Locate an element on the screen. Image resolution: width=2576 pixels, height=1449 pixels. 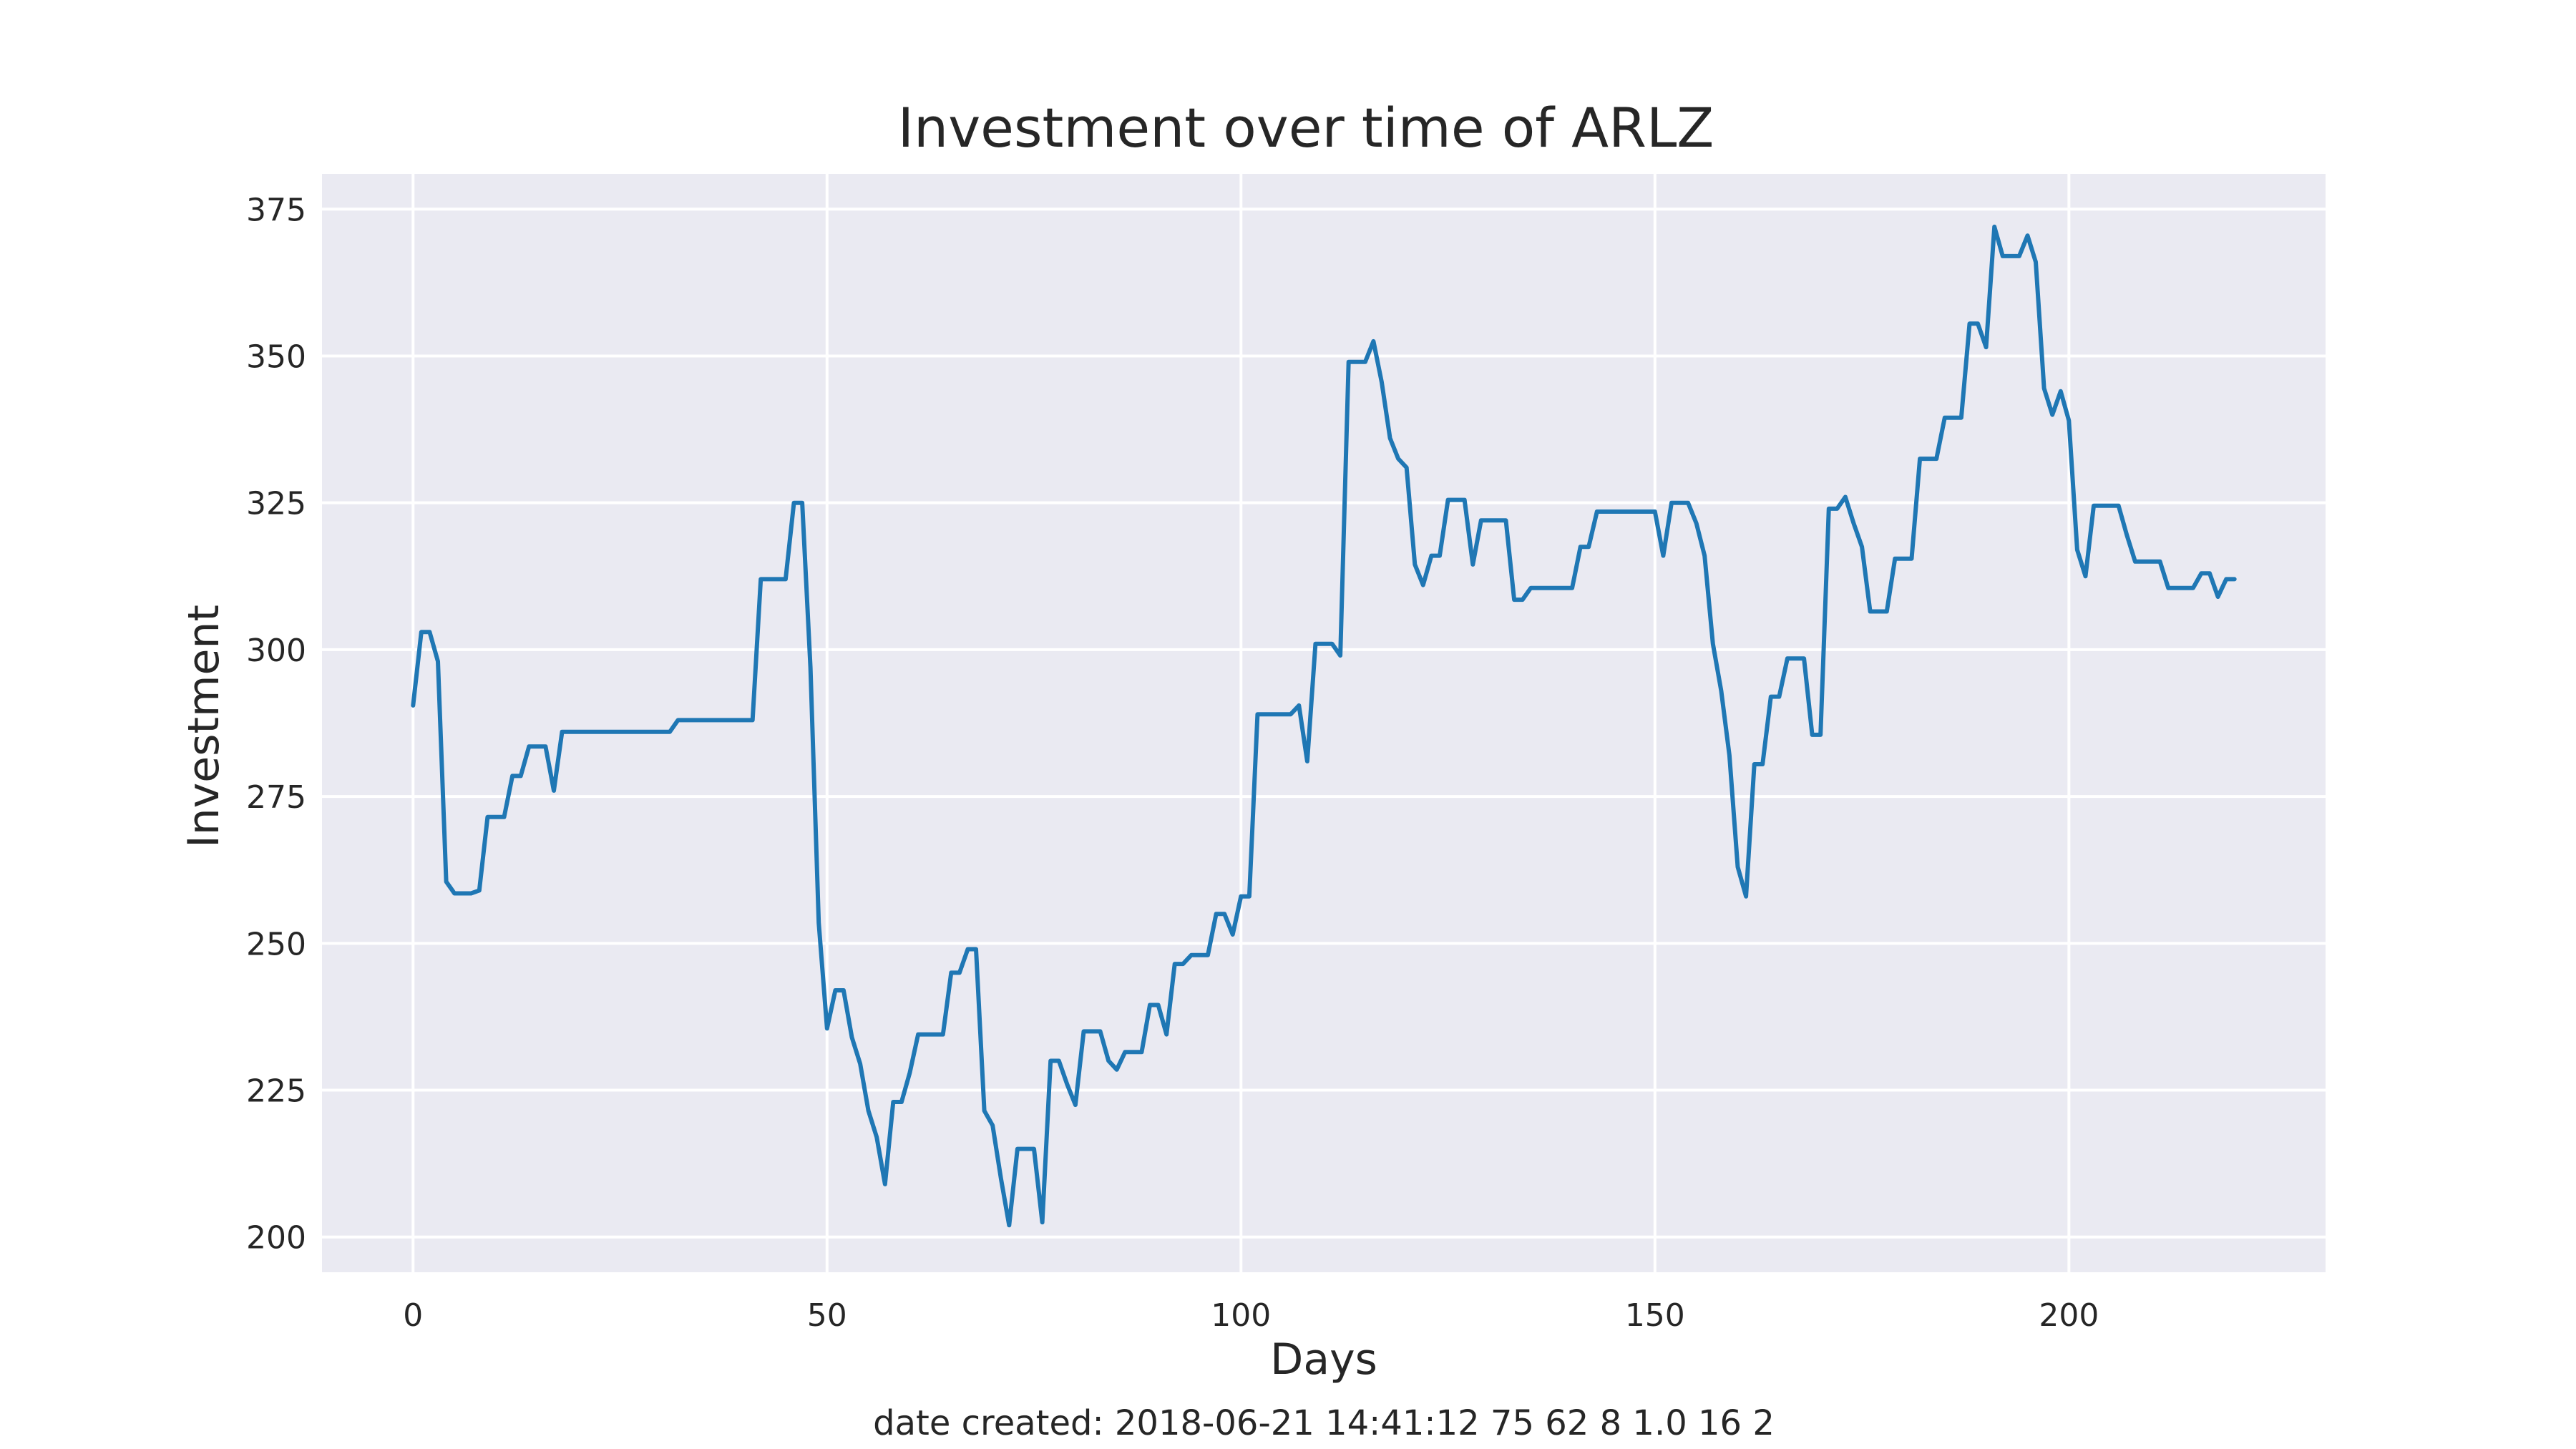
y-tick-label: 275 is located at coordinates (276, 797).